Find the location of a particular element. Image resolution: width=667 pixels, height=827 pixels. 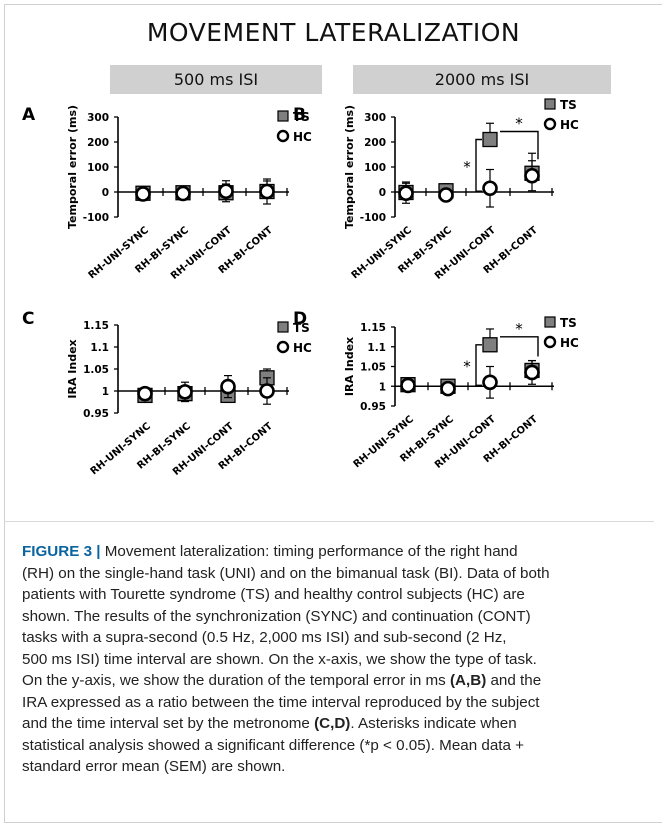

figure-title: MOVEMENT LATERALIZATION is located at coordinates (333, 32).